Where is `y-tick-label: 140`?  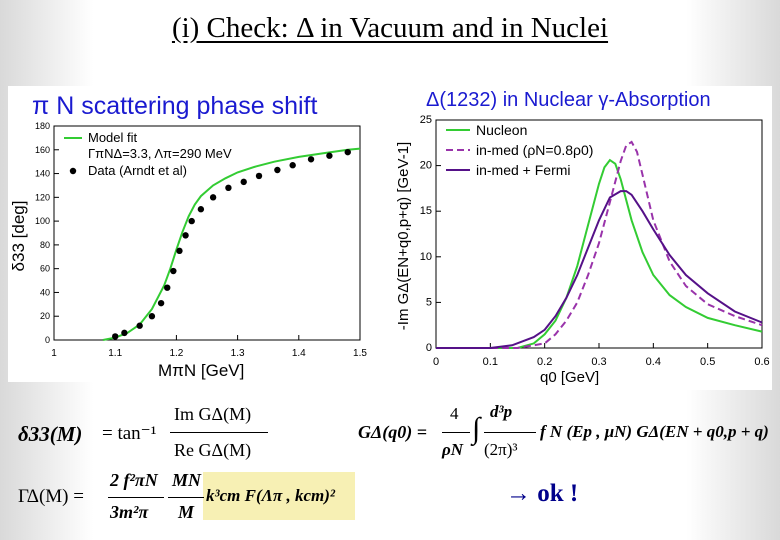 y-tick-label: 140 is located at coordinates (42, 174).